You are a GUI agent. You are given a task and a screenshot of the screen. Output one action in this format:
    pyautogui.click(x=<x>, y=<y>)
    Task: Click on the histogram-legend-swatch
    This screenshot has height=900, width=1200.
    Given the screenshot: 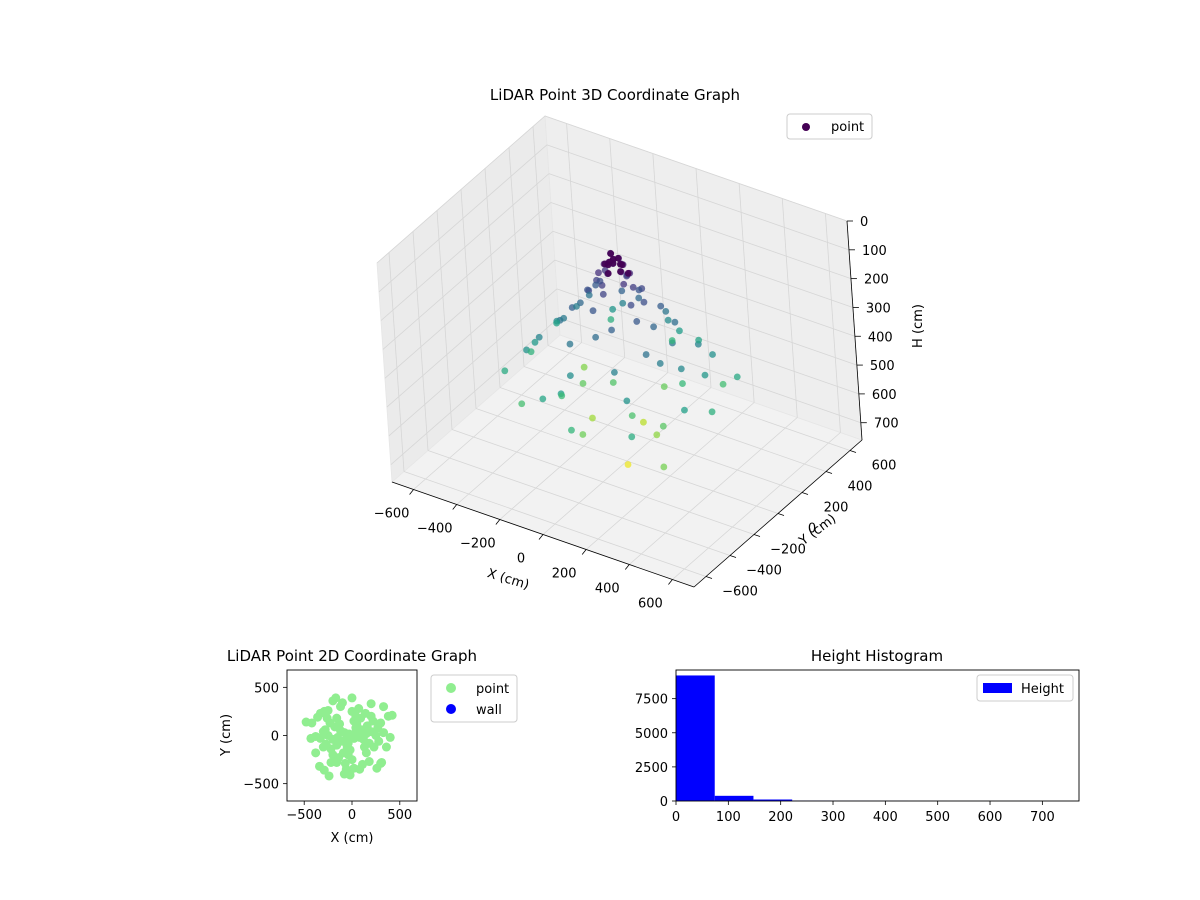 What is the action you would take?
    pyautogui.click(x=997, y=688)
    